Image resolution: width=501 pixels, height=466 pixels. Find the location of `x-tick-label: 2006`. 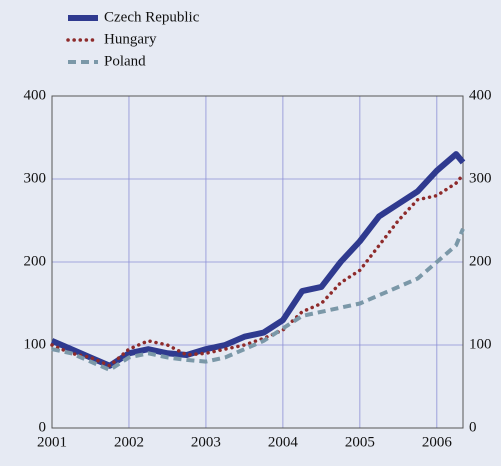

x-tick-label: 2006 is located at coordinates (437, 442).